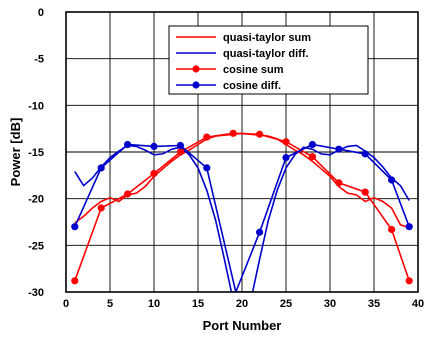 The width and height of the screenshot is (430, 341). Describe the element at coordinates (36, 153) in the screenshot. I see `y-tick-label: -15` at that location.